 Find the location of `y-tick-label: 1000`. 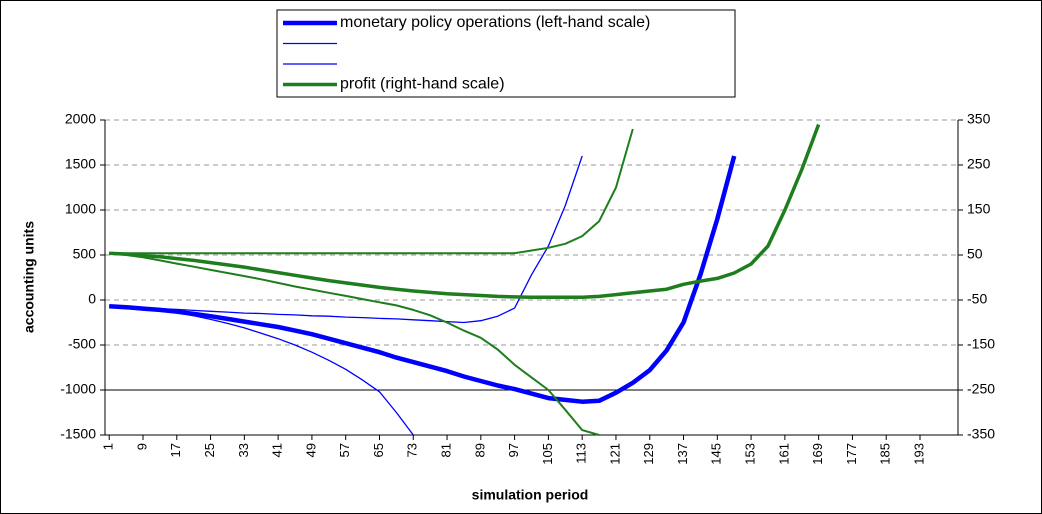

y-tick-label: 1000 is located at coordinates (80, 209).